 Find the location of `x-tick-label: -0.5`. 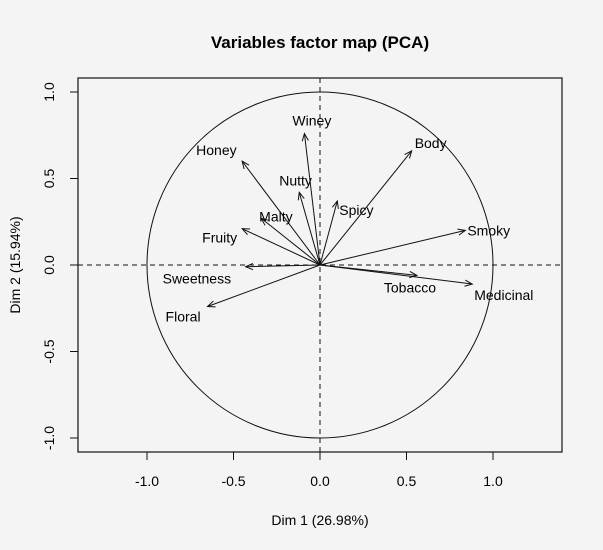

x-tick-label: -0.5 is located at coordinates (233, 481).